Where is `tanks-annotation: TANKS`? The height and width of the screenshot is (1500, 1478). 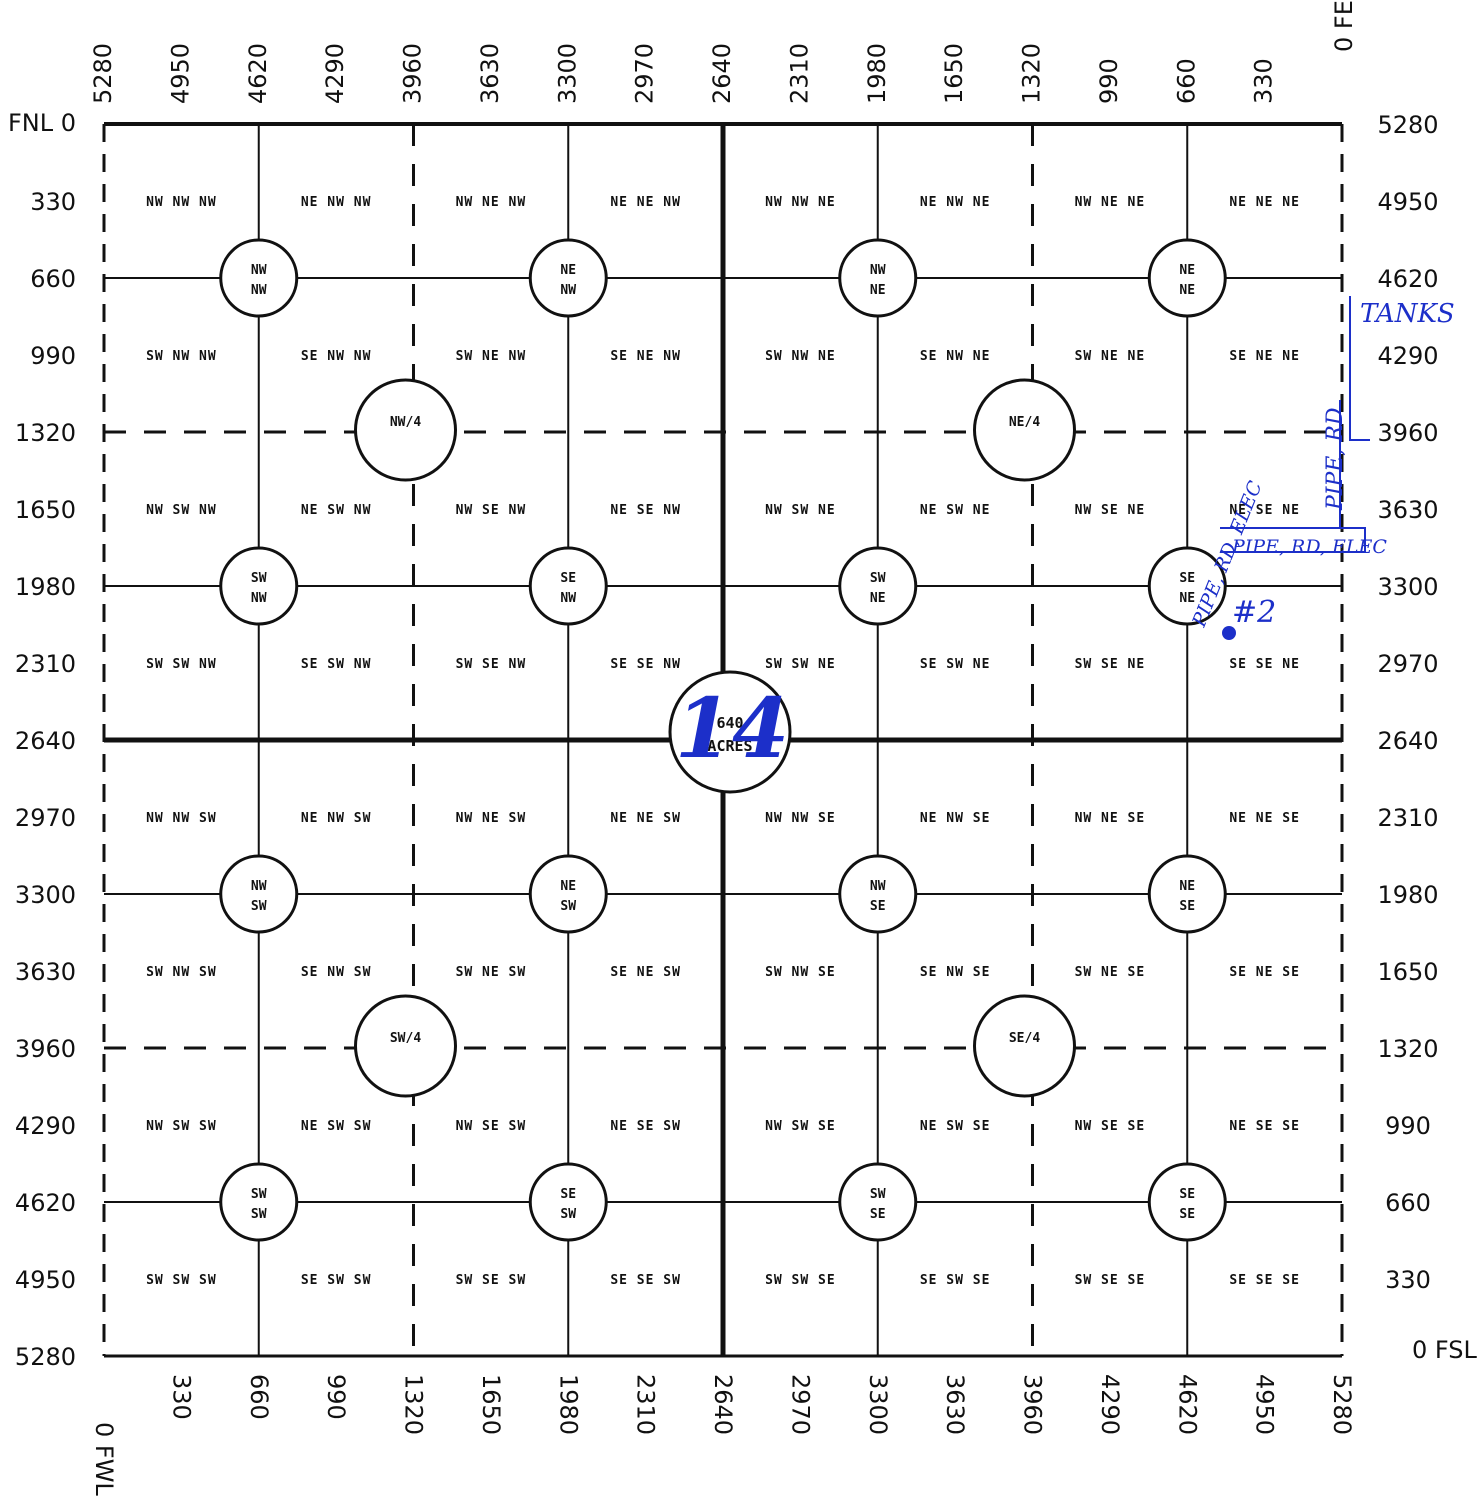
tanks-annotation: TANKS is located at coordinates (1407, 314).